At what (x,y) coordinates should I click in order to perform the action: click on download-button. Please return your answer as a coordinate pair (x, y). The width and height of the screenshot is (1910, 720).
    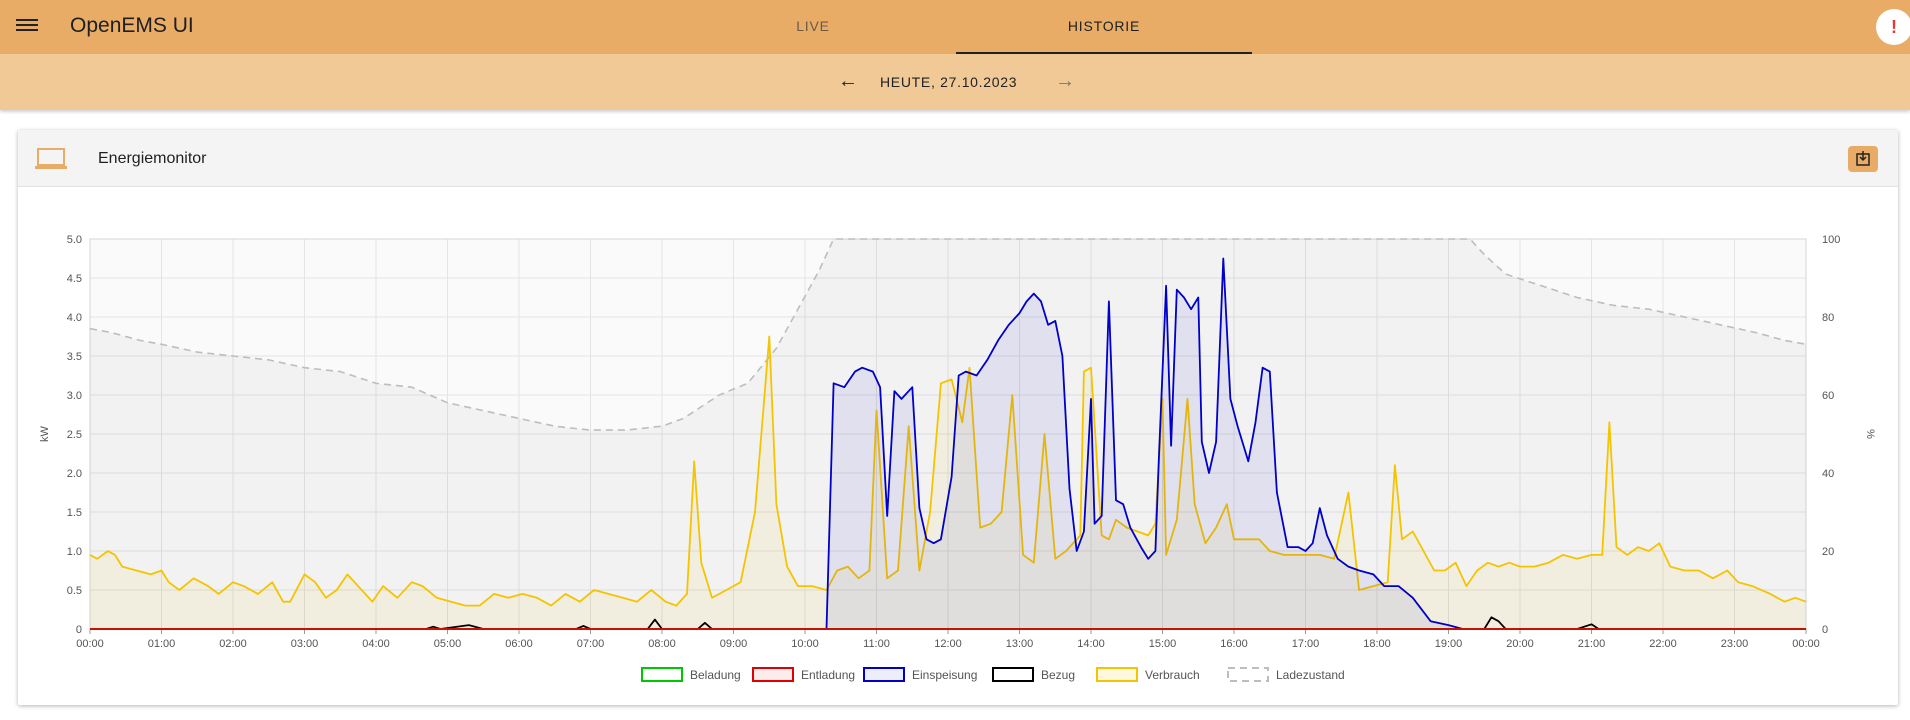
    Looking at the image, I should click on (1863, 159).